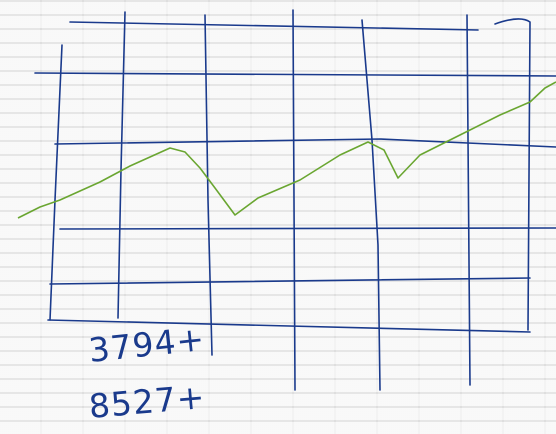  What do you see at coordinates (147, 401) in the screenshot?
I see `note: 8527+` at bounding box center [147, 401].